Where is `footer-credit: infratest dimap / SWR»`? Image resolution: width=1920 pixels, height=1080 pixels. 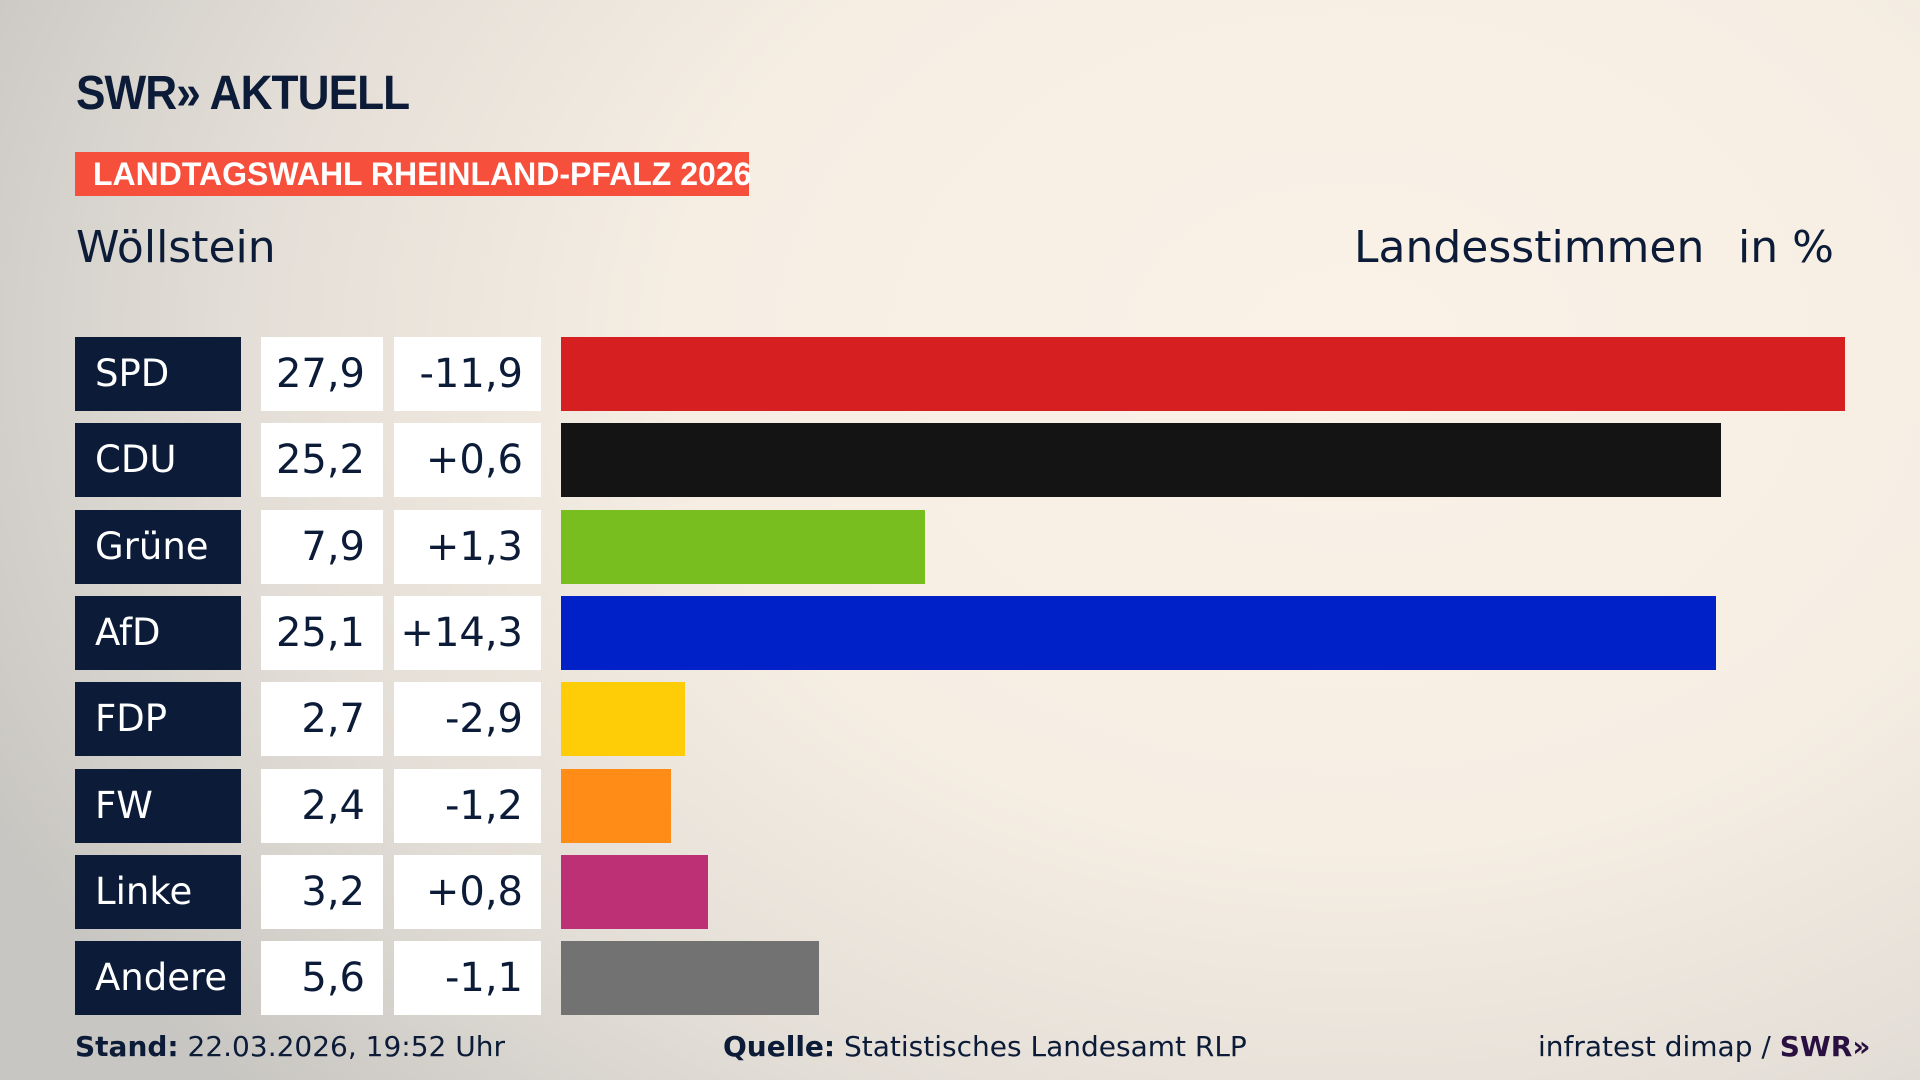
footer-credit: infratest dimap / SWR» is located at coordinates (1704, 1046).